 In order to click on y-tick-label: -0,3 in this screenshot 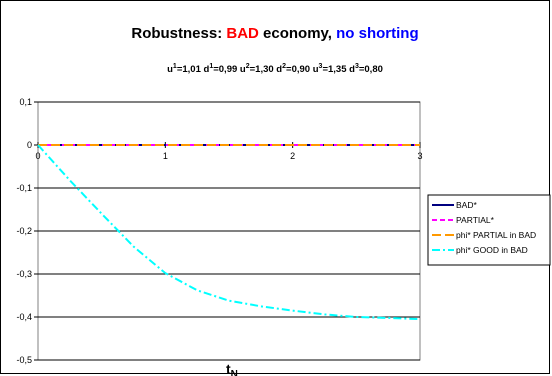, I will do `click(24, 274)`.